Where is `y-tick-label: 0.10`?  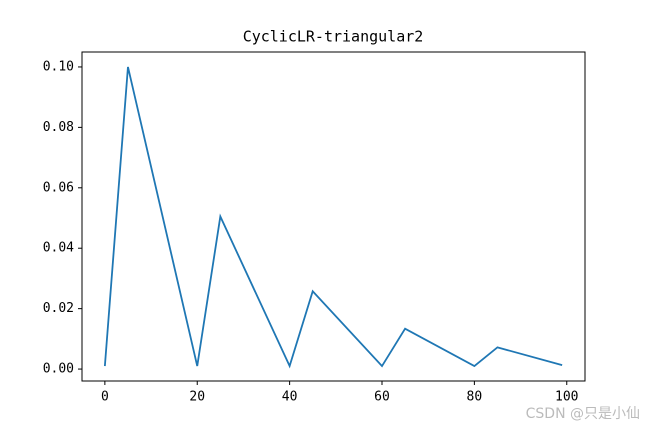 y-tick-label: 0.10 is located at coordinates (58, 66).